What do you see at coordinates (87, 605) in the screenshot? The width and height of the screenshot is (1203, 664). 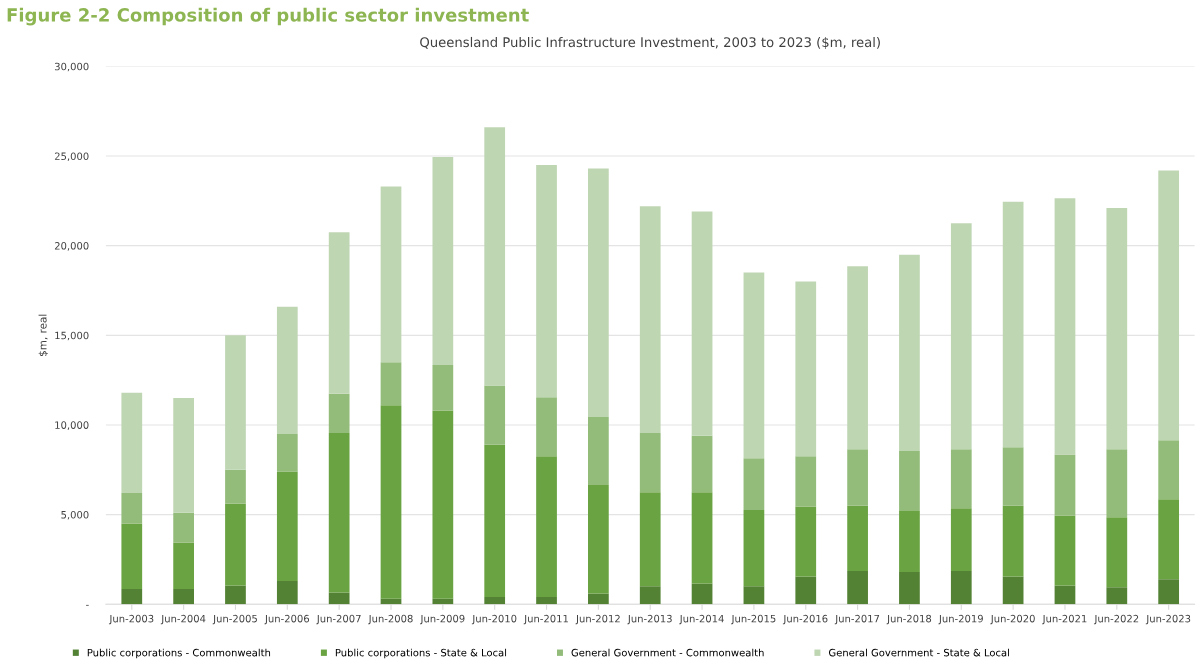 I see `y-tick-label: -` at bounding box center [87, 605].